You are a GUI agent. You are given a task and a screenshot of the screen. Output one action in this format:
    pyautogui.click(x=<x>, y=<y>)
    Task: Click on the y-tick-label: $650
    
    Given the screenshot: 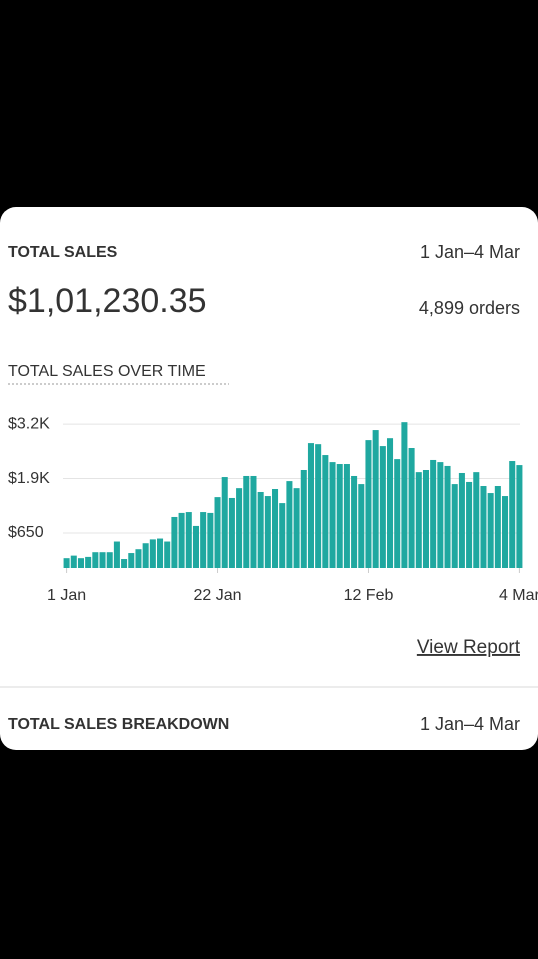 What is the action you would take?
    pyautogui.click(x=26, y=532)
    